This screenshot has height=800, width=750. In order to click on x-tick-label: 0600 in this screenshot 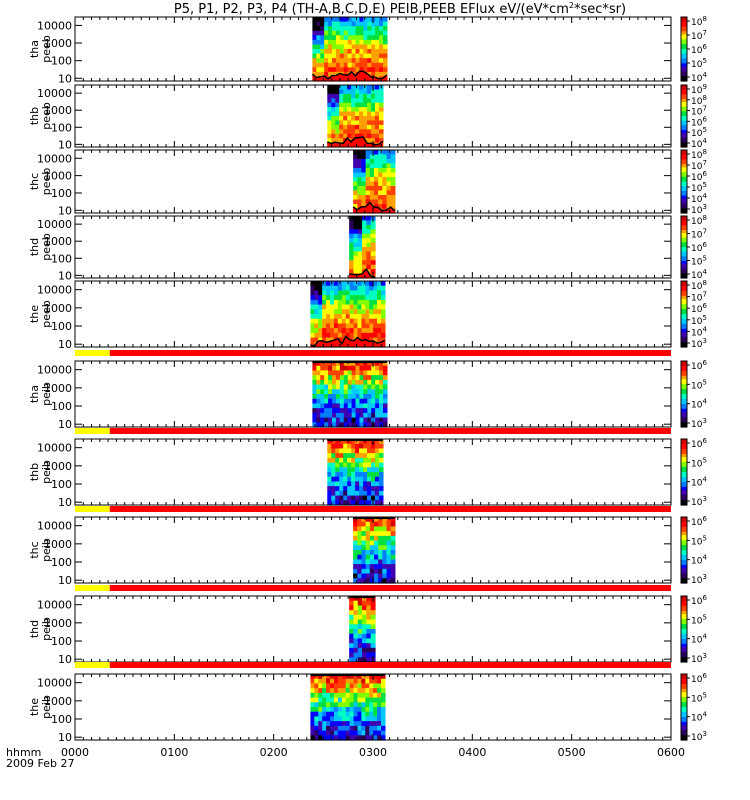, I will do `click(671, 752)`.